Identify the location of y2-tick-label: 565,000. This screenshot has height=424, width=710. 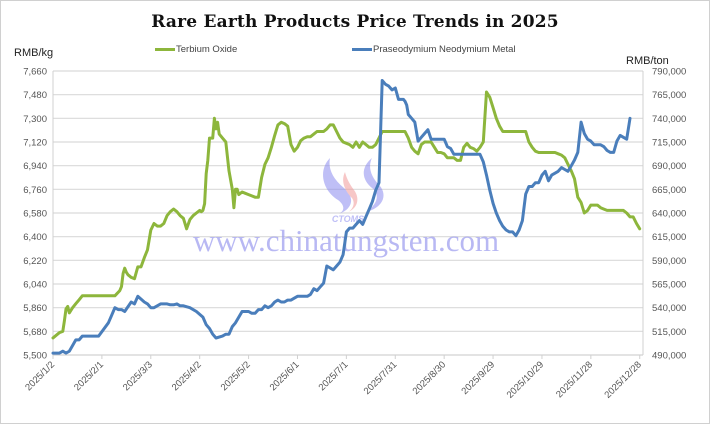
(669, 285).